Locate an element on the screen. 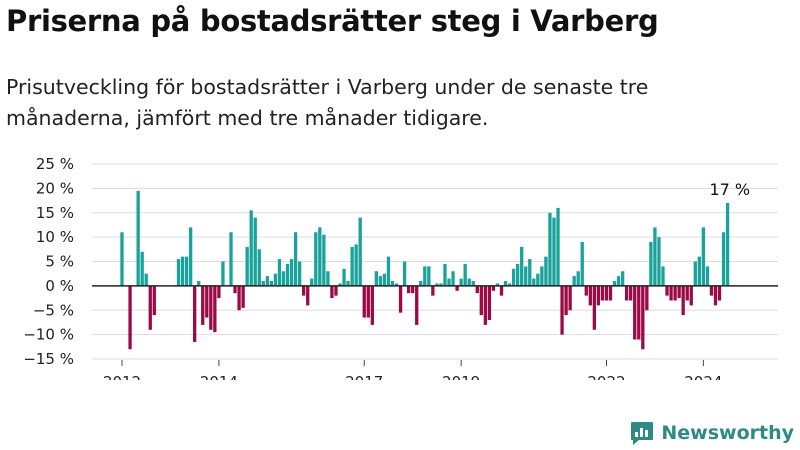 The width and height of the screenshot is (800, 450). x-tick-label: 2024 is located at coordinates (703, 376).